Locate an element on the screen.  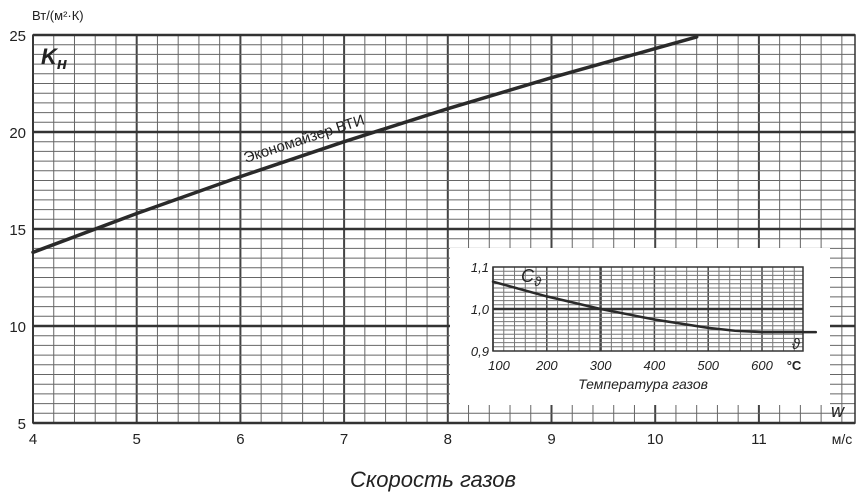
inset-y-tick-label: 0,9 is located at coordinates (480, 351).